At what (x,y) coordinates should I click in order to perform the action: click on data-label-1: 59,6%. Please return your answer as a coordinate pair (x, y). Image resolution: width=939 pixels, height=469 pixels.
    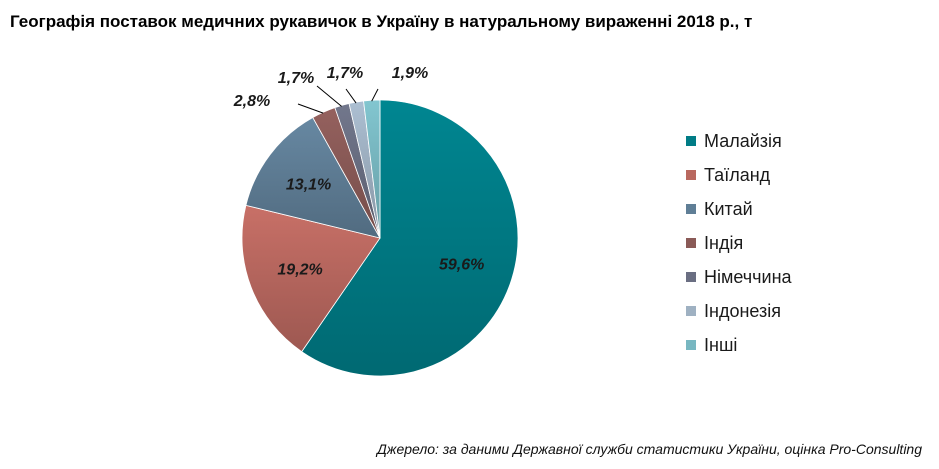
    Looking at the image, I should click on (461, 264).